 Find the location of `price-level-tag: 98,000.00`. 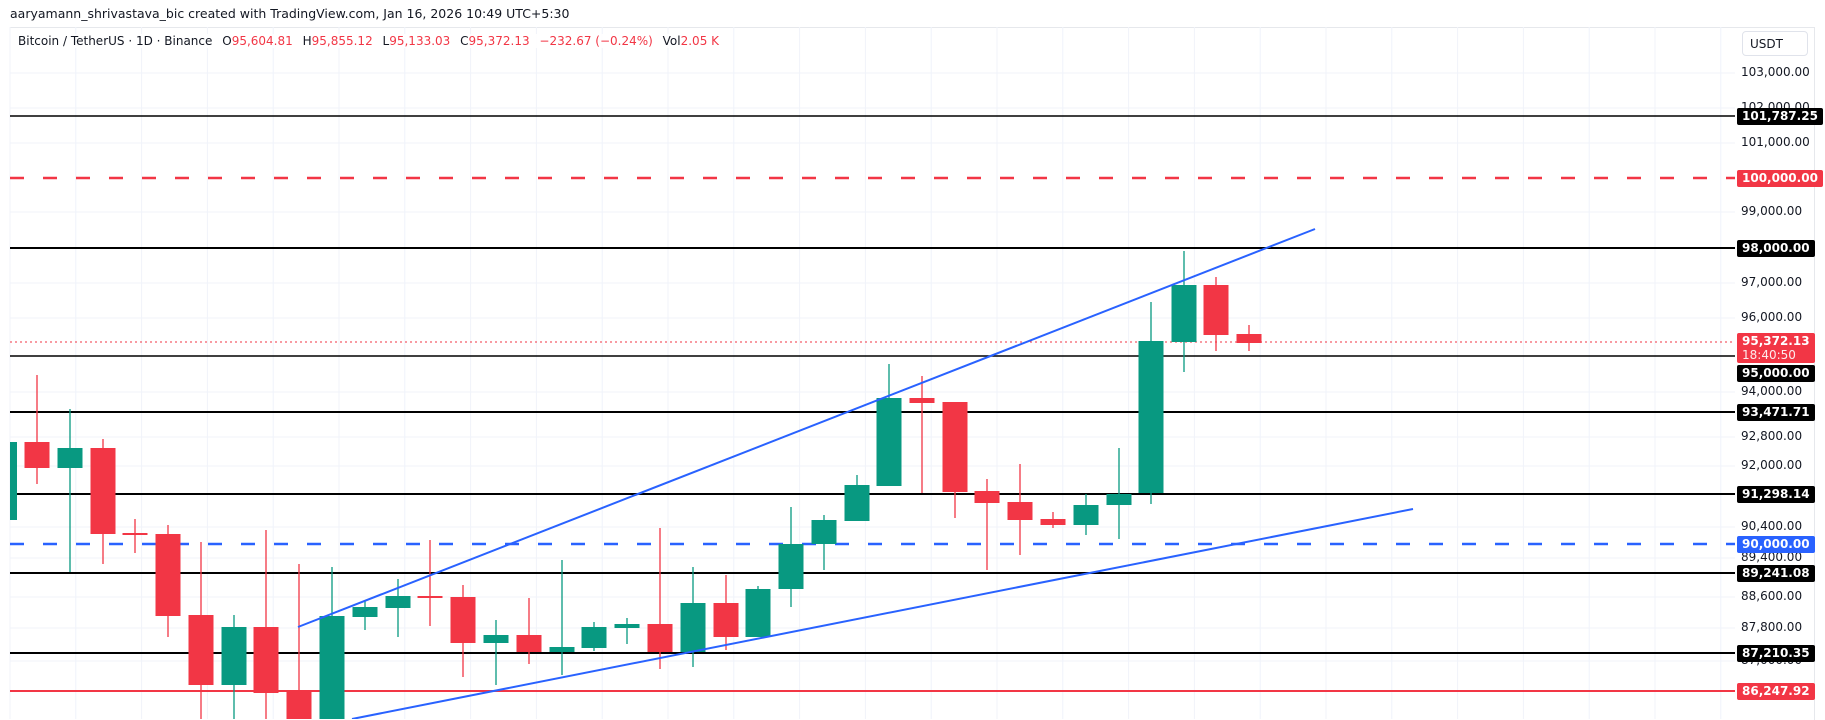

price-level-tag: 98,000.00 is located at coordinates (1776, 248).